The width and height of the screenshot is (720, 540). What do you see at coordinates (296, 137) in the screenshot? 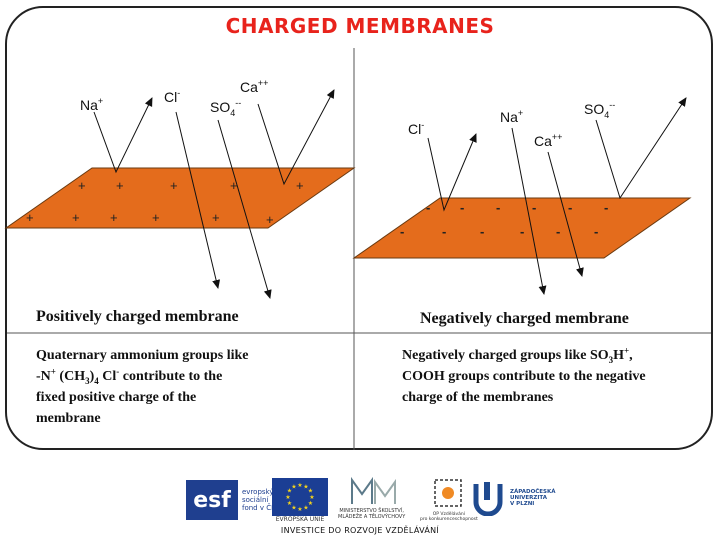
I see `ca-reflect-arrow` at bounding box center [296, 137].